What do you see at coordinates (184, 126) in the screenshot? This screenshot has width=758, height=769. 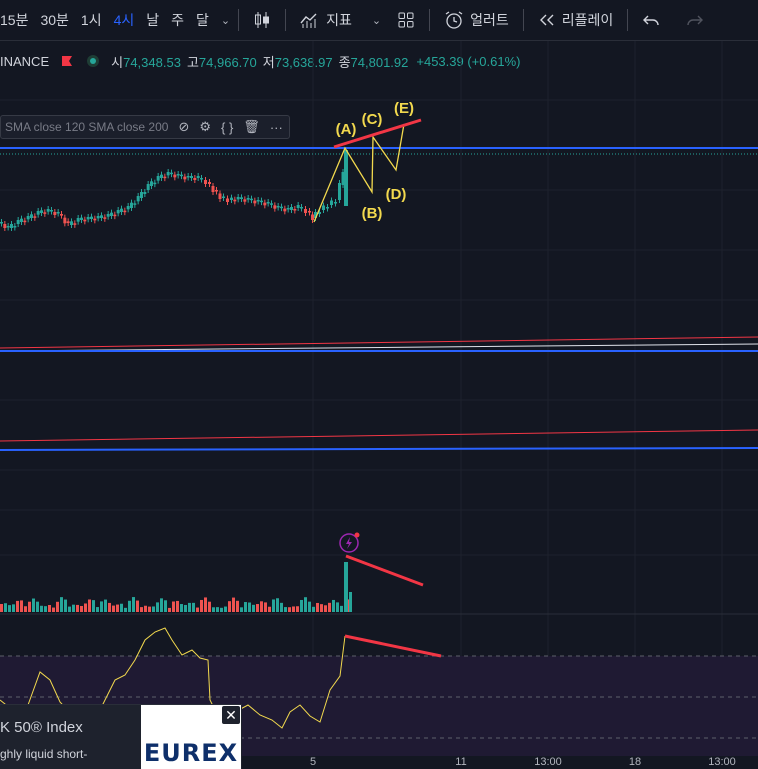 I see `eye-off-icon: ⊘` at bounding box center [184, 126].